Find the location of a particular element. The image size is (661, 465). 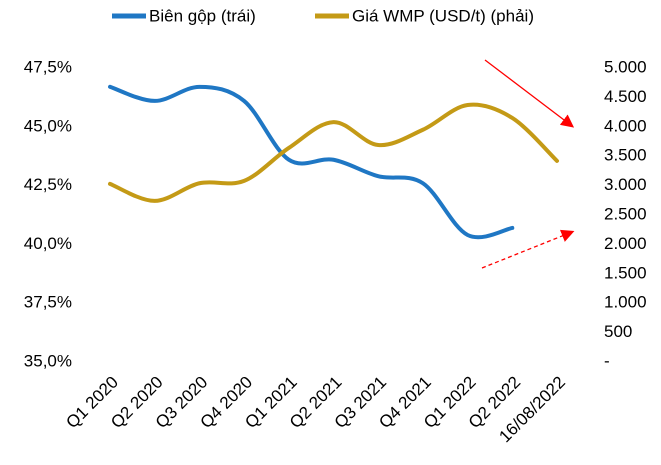

series-line is located at coordinates (333, 152).